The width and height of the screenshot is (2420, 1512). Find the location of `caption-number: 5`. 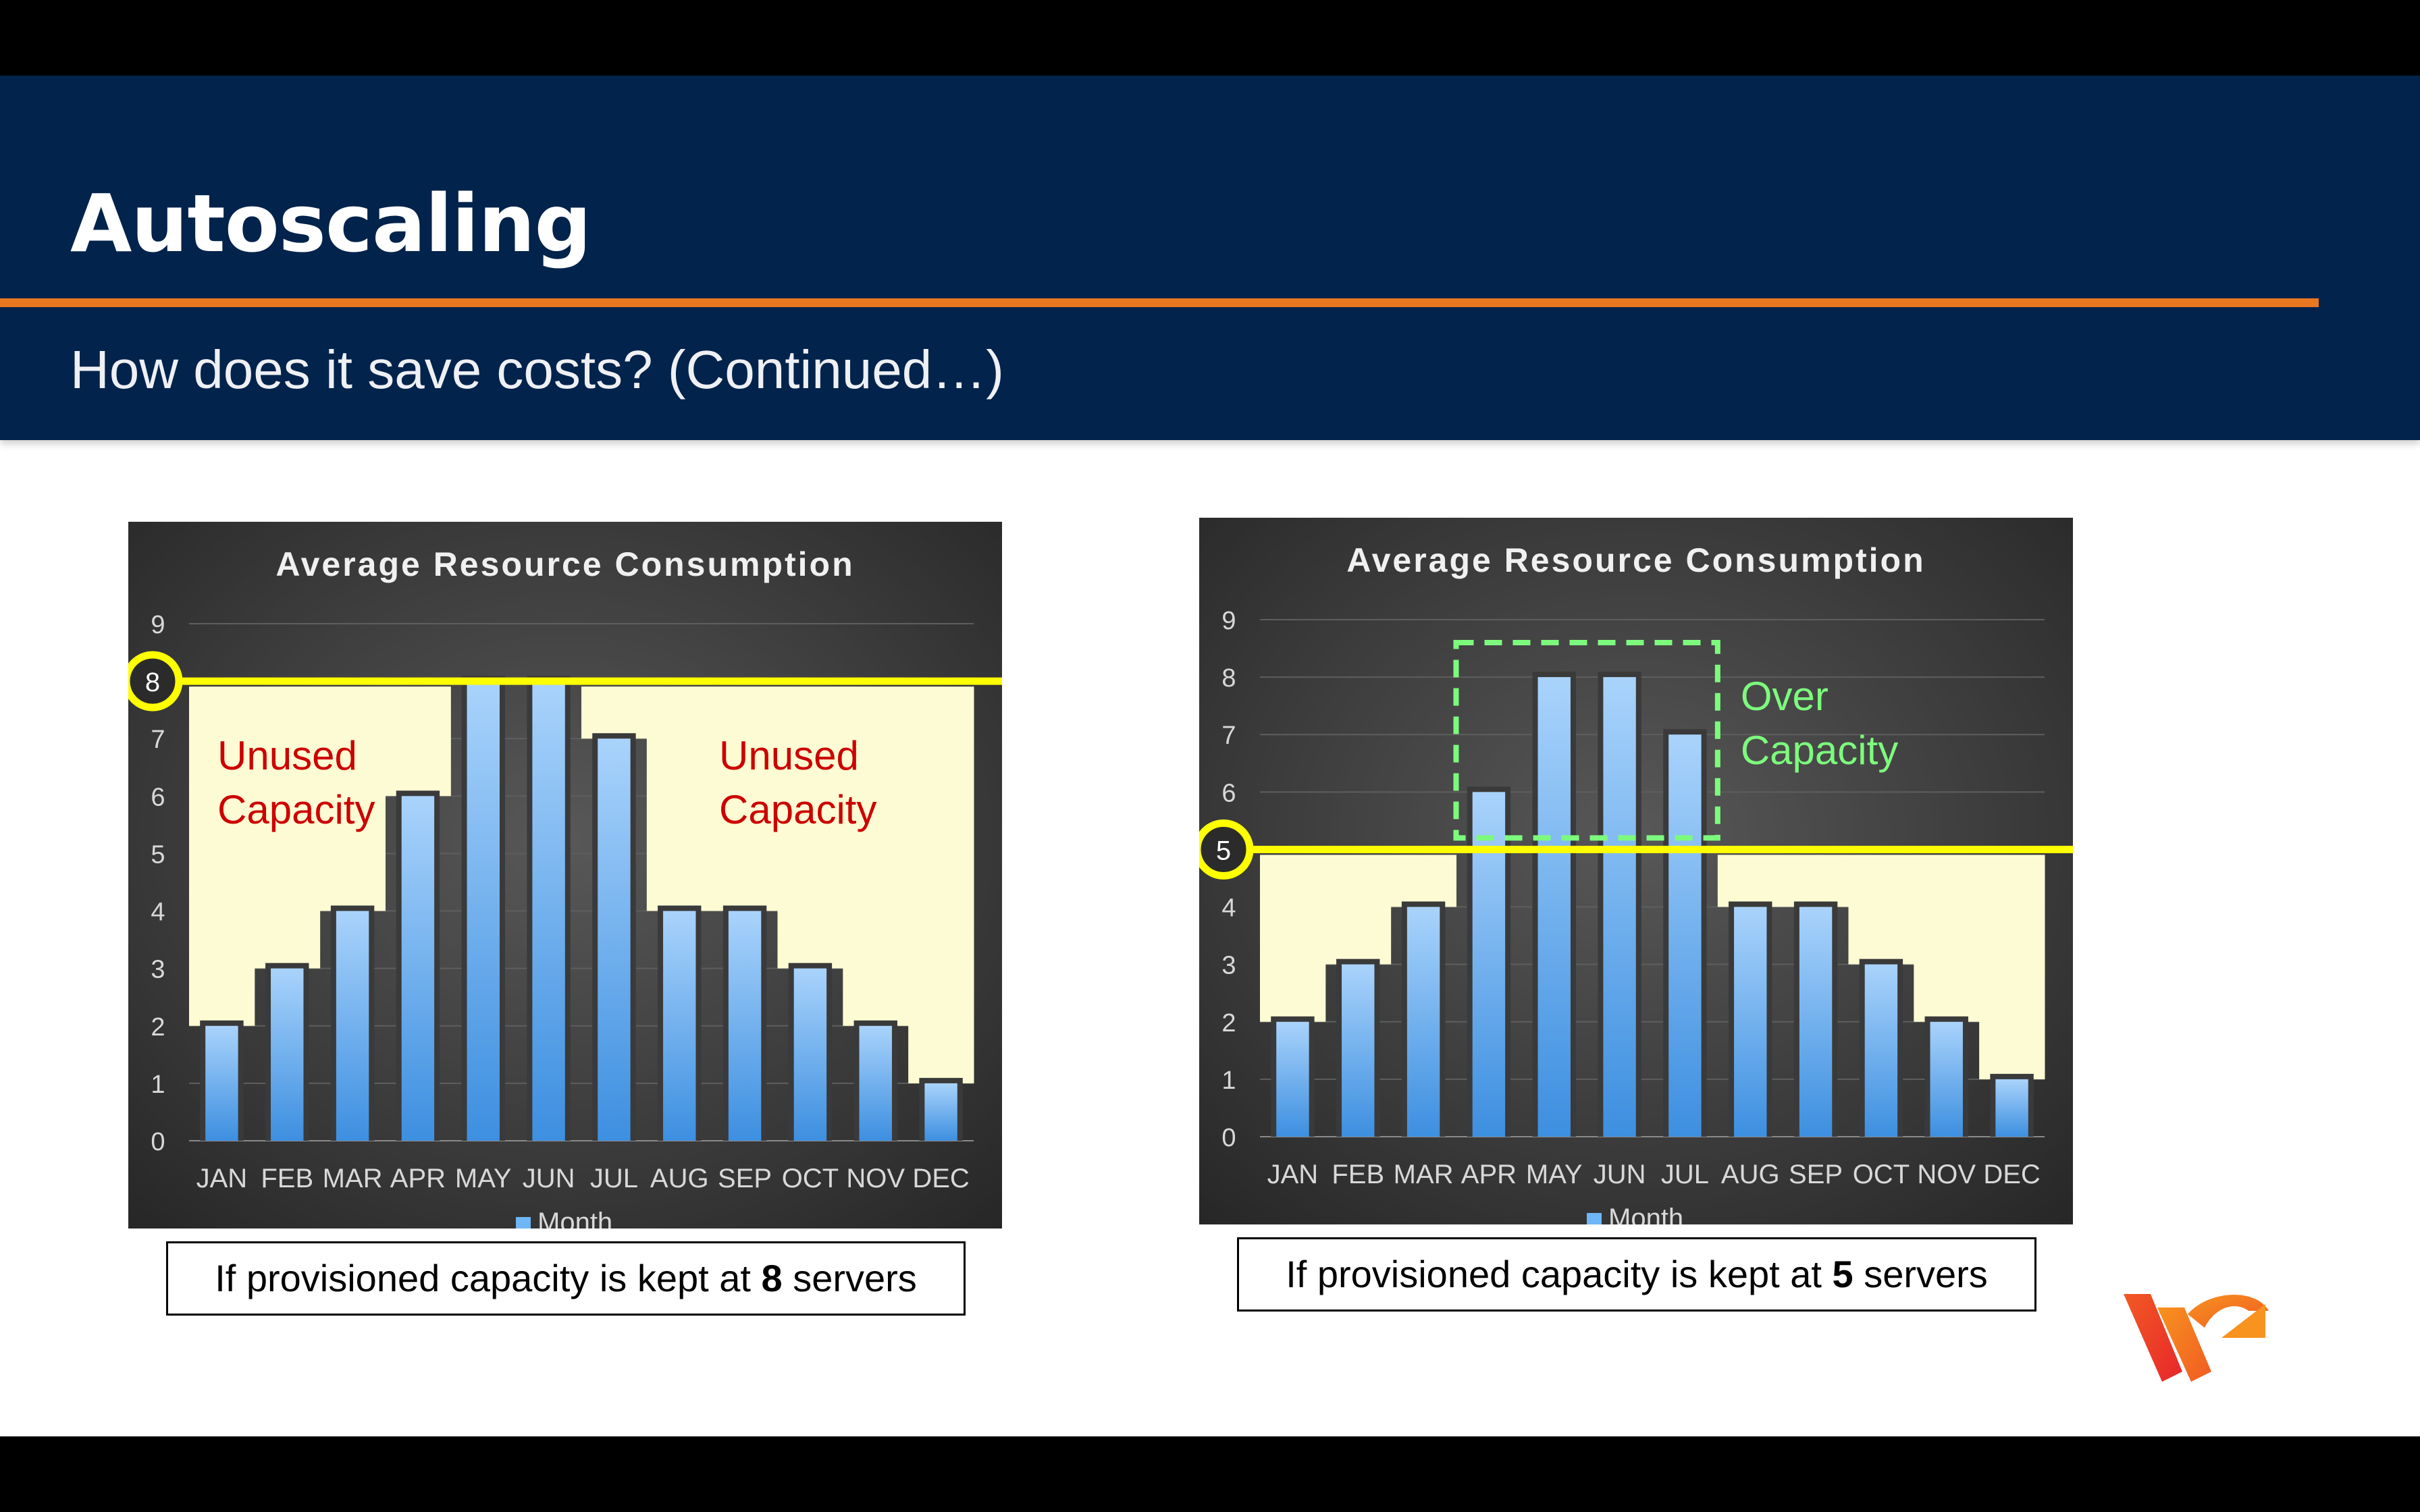

caption-number: 5 is located at coordinates (1842, 1274).